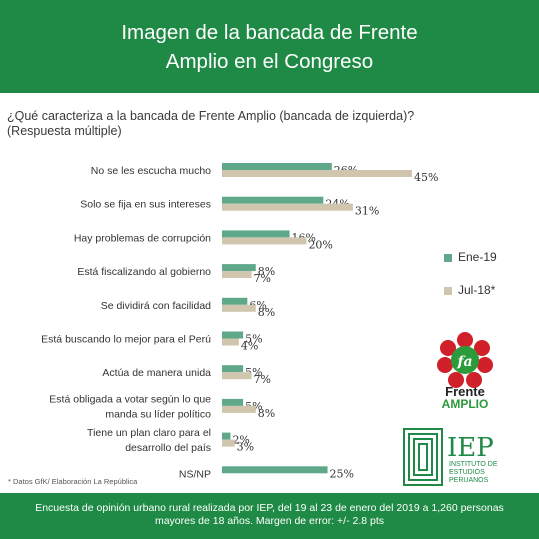 This screenshot has width=539, height=539. What do you see at coordinates (269, 32) in the screenshot?
I see `chart-title-line1: Imagen de la bancada de Frente` at bounding box center [269, 32].